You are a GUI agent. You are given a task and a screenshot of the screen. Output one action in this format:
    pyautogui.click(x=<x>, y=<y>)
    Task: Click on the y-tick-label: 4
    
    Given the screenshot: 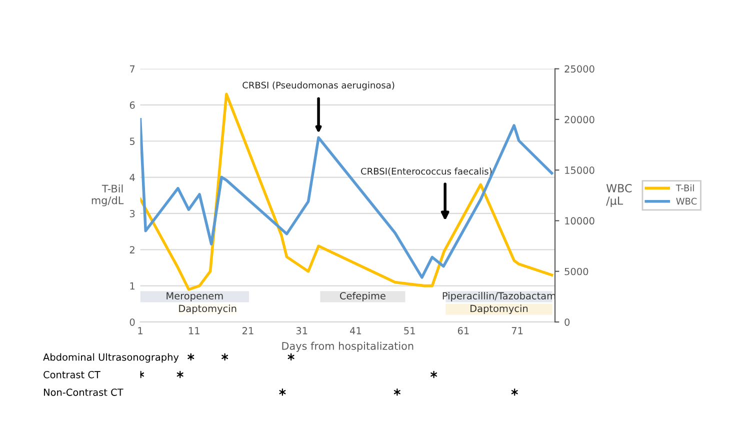 What is the action you would take?
    pyautogui.click(x=132, y=177)
    